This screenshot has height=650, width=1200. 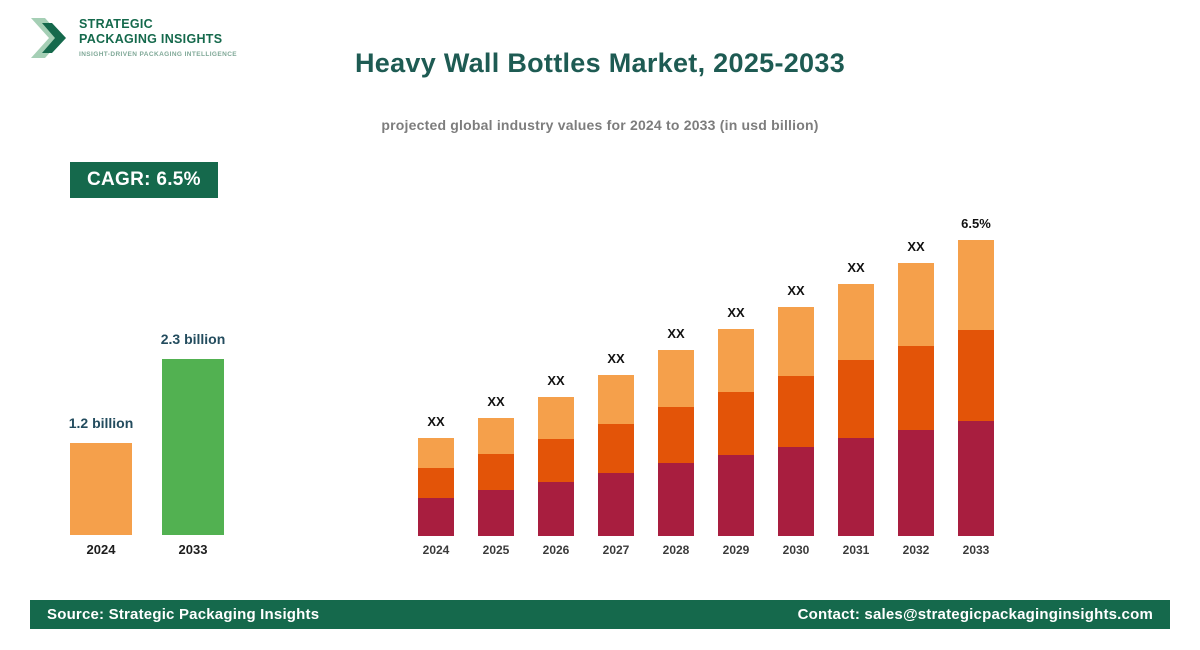 I want to click on stacked-bar-group-2031: XX 2031, so click(x=856, y=408).